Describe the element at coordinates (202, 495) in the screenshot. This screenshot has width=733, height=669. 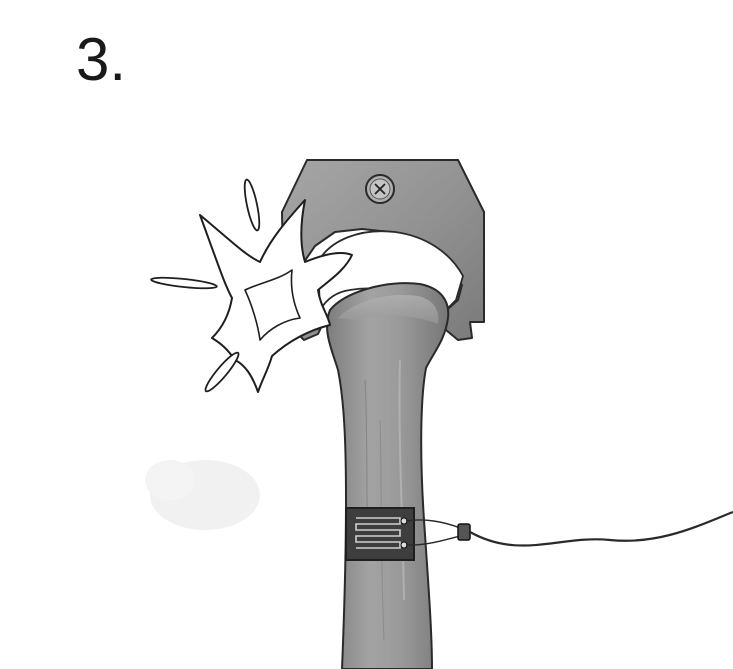
I see `background-smudge` at that location.